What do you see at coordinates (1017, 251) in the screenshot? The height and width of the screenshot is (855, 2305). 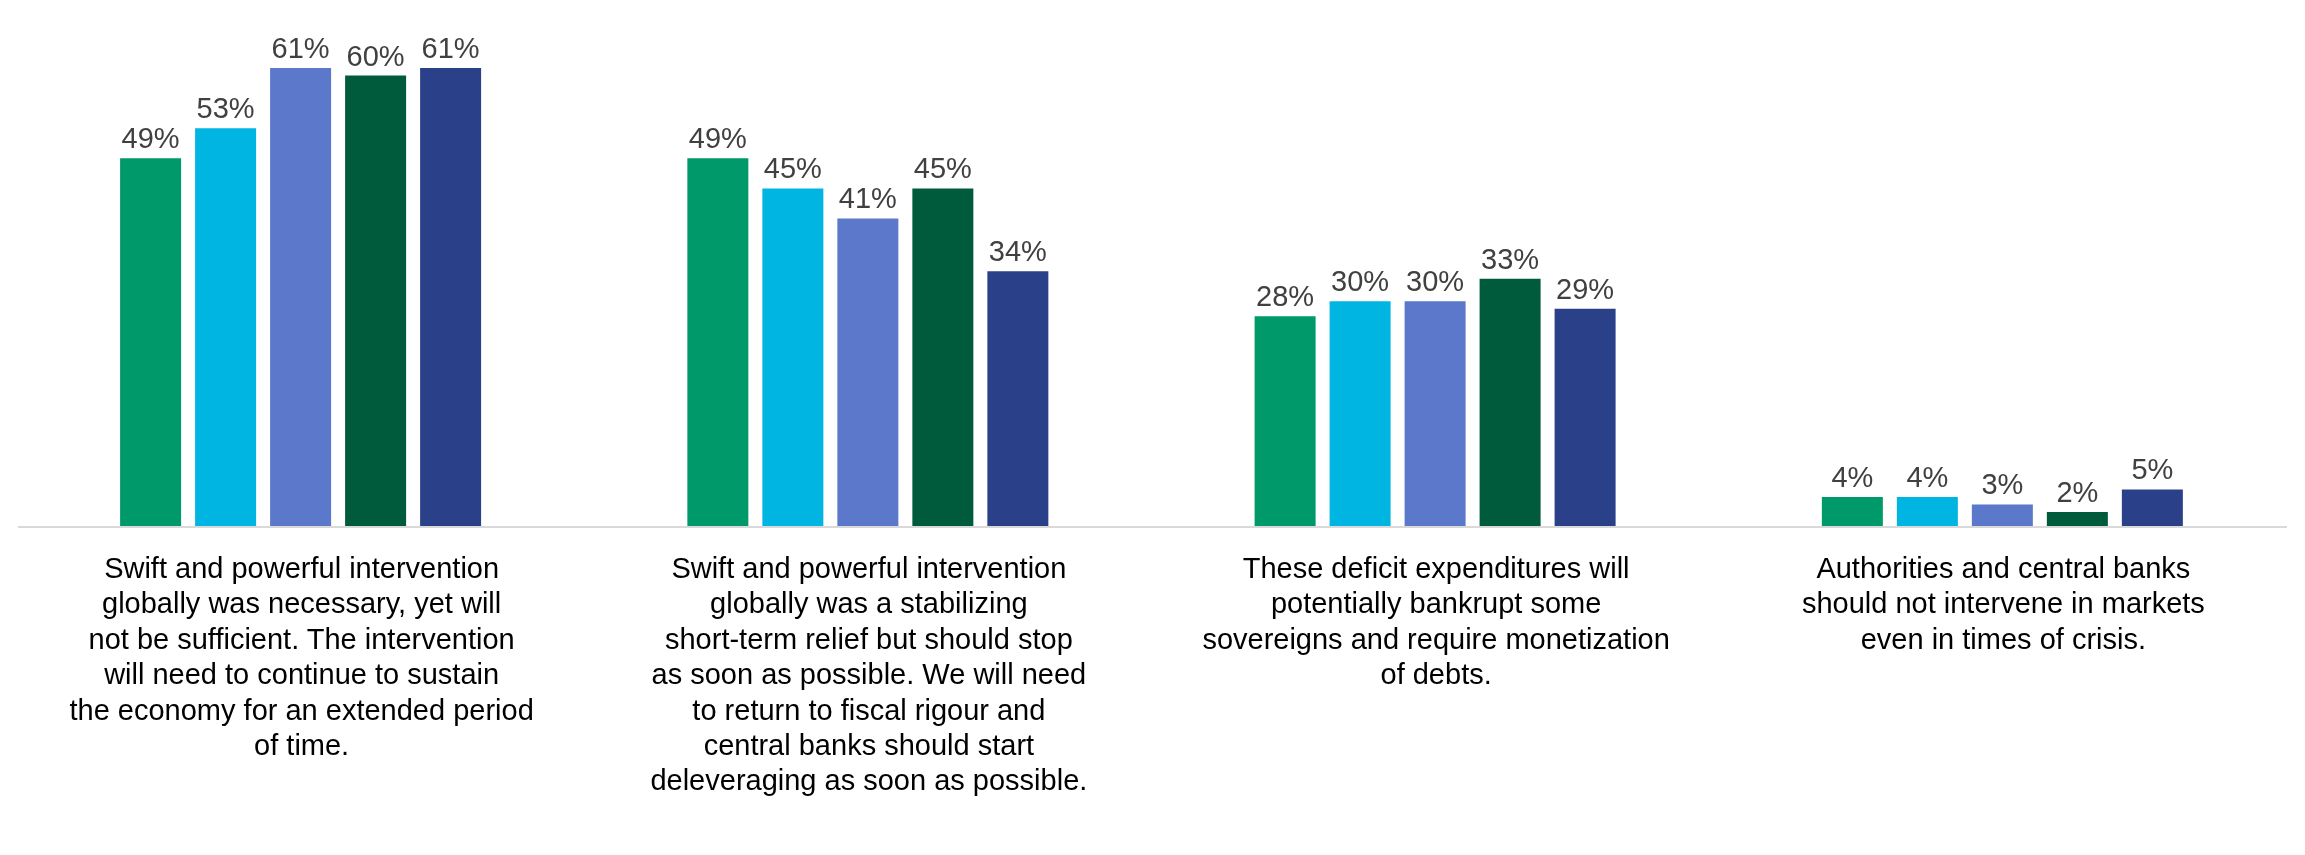 I see `data-label: 34%` at bounding box center [1017, 251].